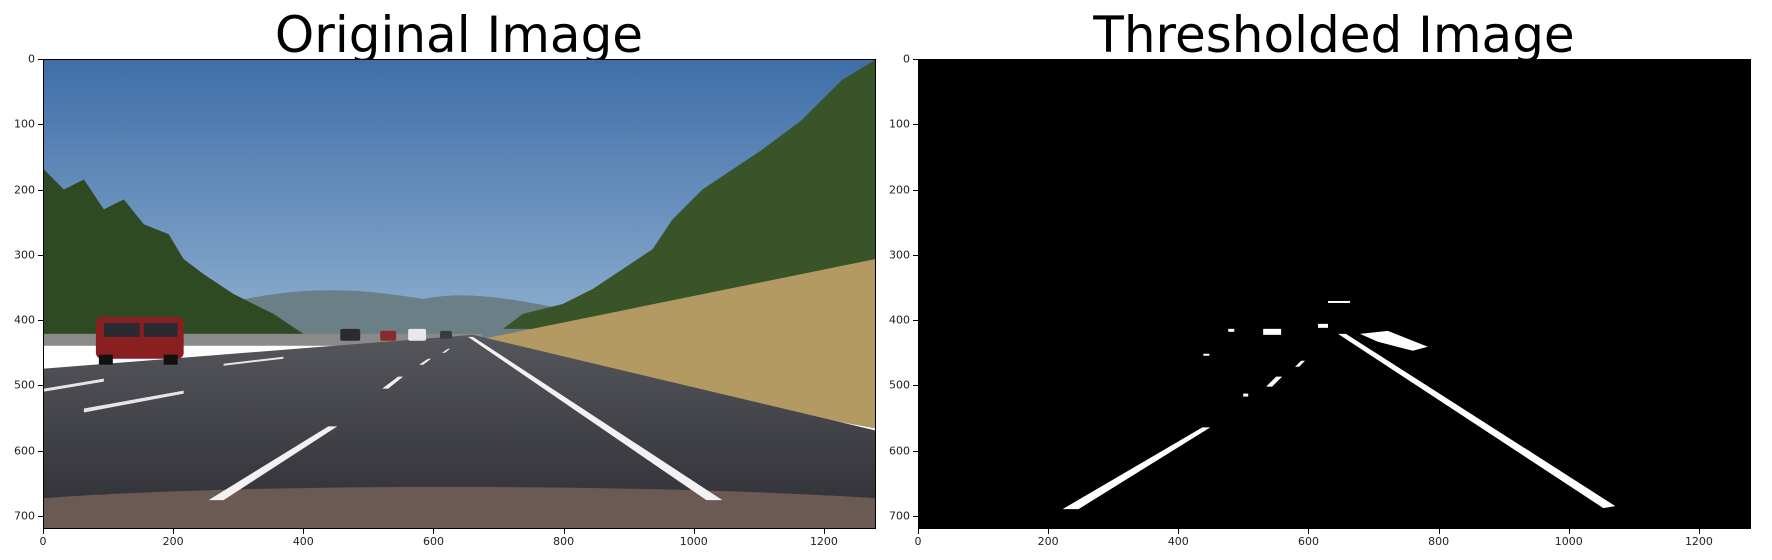  What do you see at coordinates (350, 334) in the screenshot?
I see `dark-car` at bounding box center [350, 334].